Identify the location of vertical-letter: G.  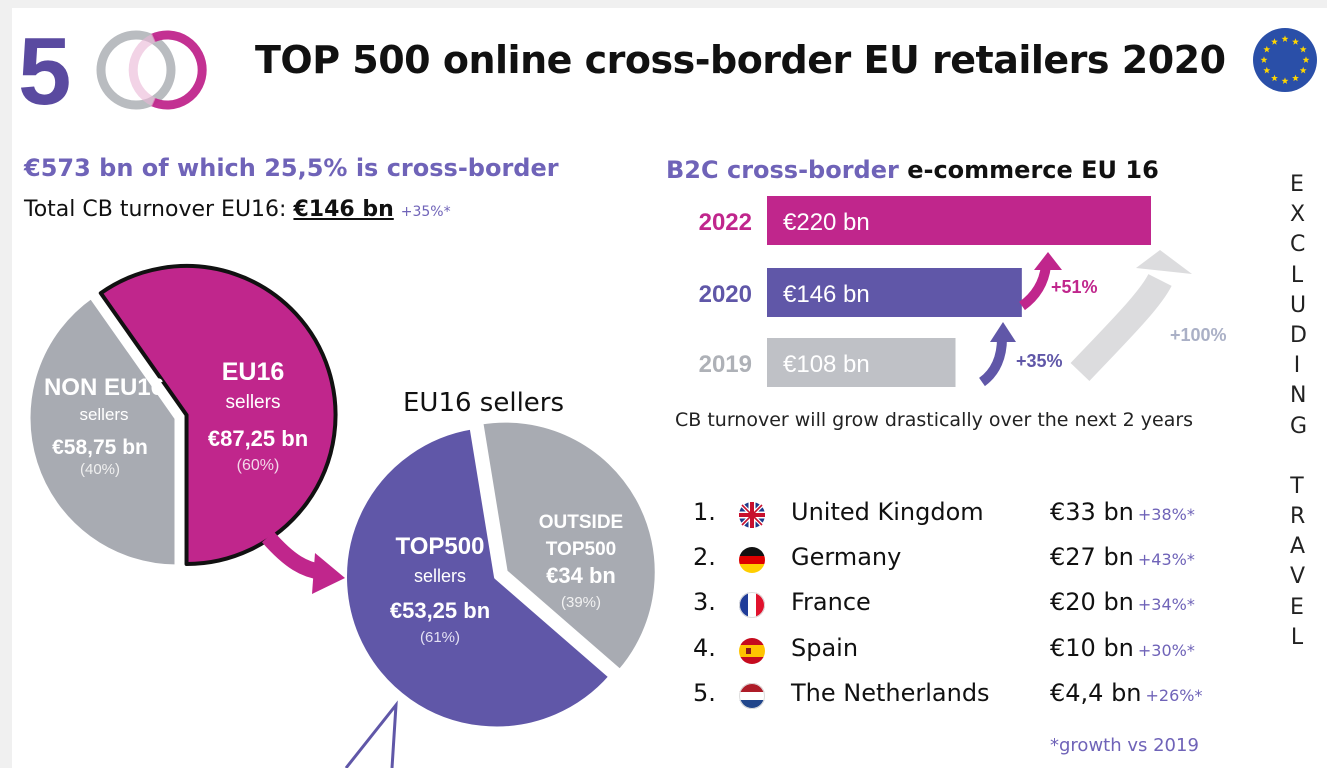
(1299, 426).